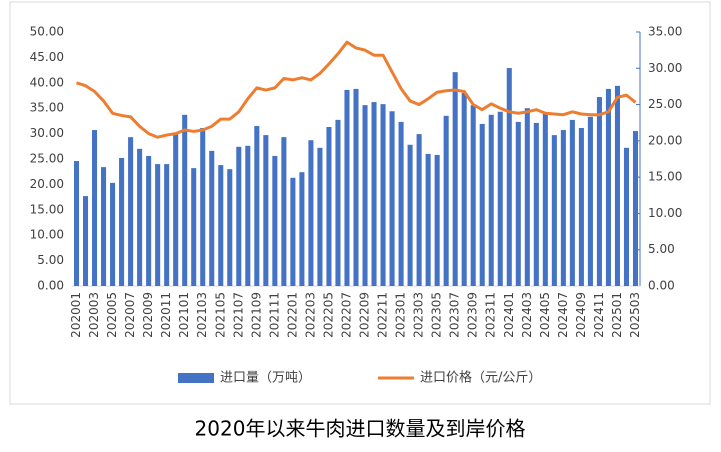 The image size is (721, 452). I want to click on x-tick-label: 202005, so click(112, 315).